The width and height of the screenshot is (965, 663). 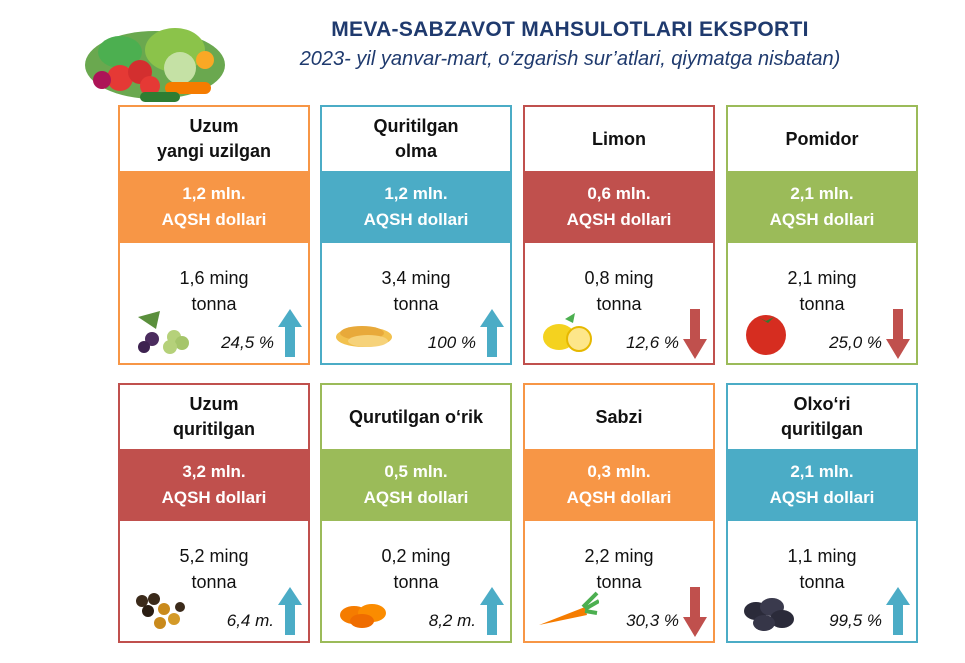 What do you see at coordinates (247, 342) in the screenshot?
I see `change-rate: 24,5 %` at bounding box center [247, 342].